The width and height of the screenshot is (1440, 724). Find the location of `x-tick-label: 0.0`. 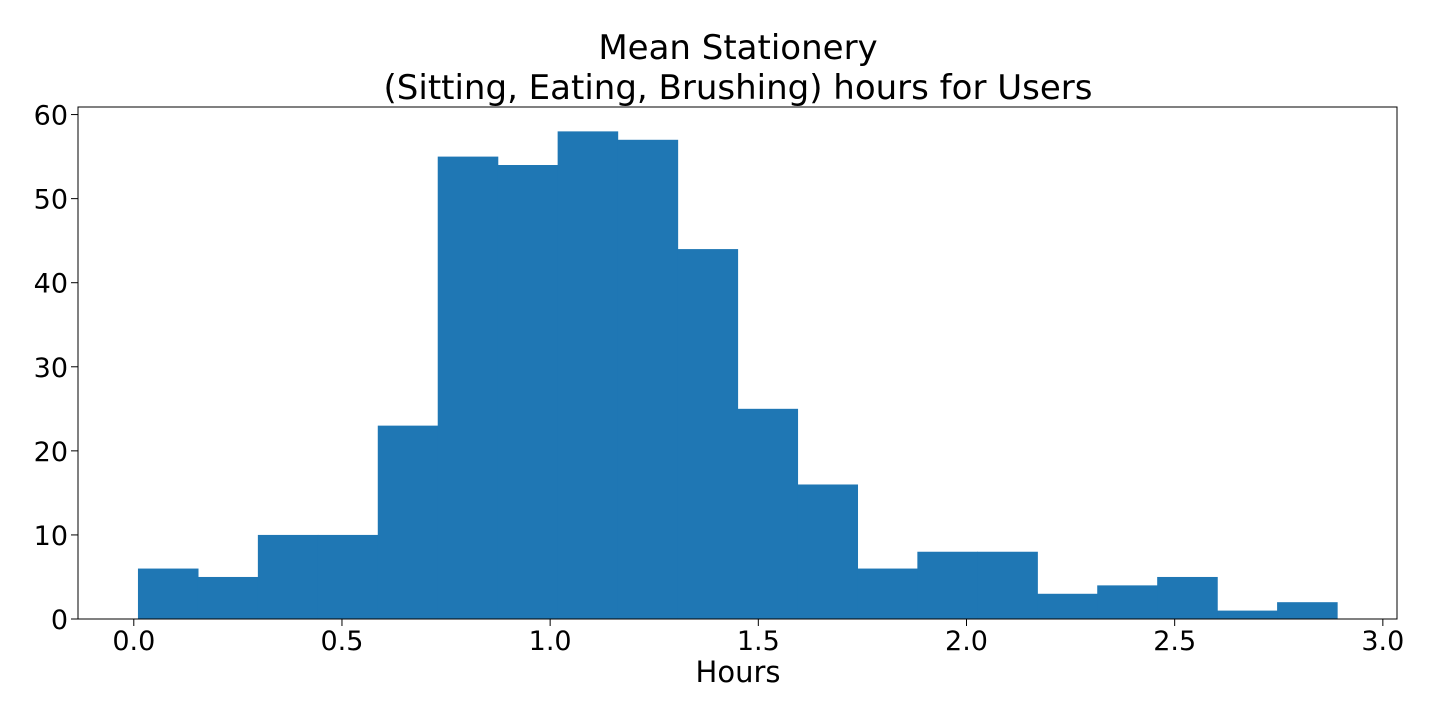

x-tick-label: 0.0 is located at coordinates (133, 641).